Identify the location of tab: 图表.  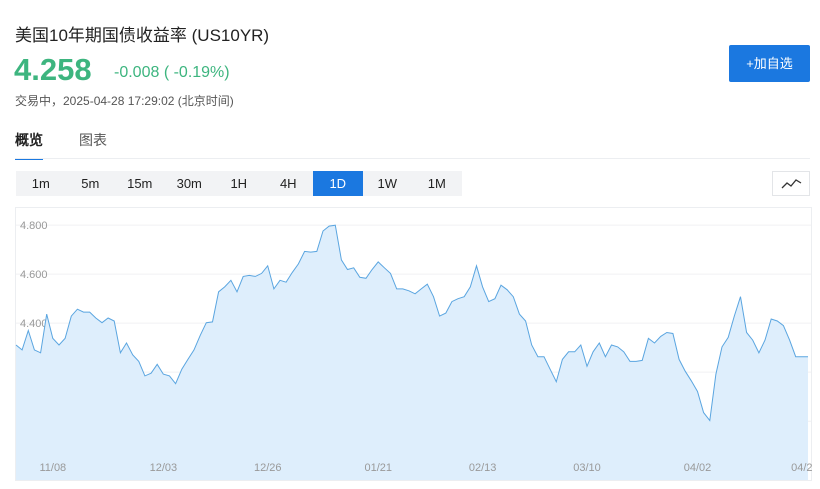
(93, 140).